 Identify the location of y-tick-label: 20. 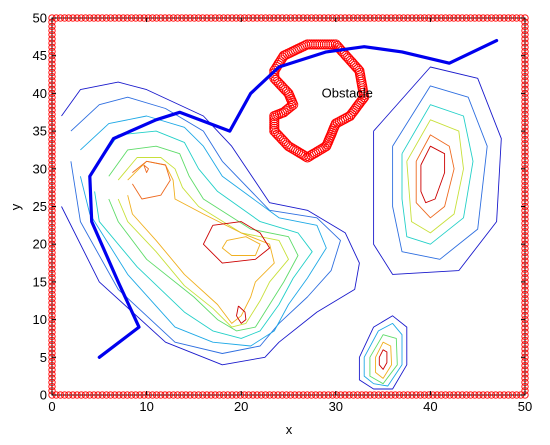
(40, 244).